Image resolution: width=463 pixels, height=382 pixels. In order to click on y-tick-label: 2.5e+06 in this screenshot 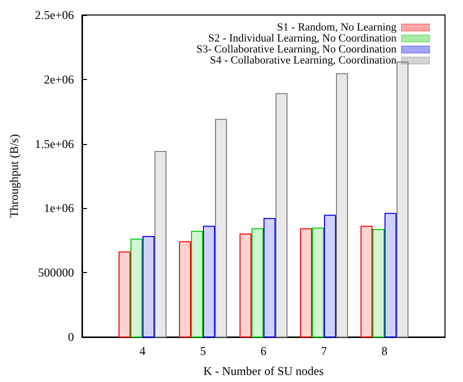, I will do `click(54, 15)`.